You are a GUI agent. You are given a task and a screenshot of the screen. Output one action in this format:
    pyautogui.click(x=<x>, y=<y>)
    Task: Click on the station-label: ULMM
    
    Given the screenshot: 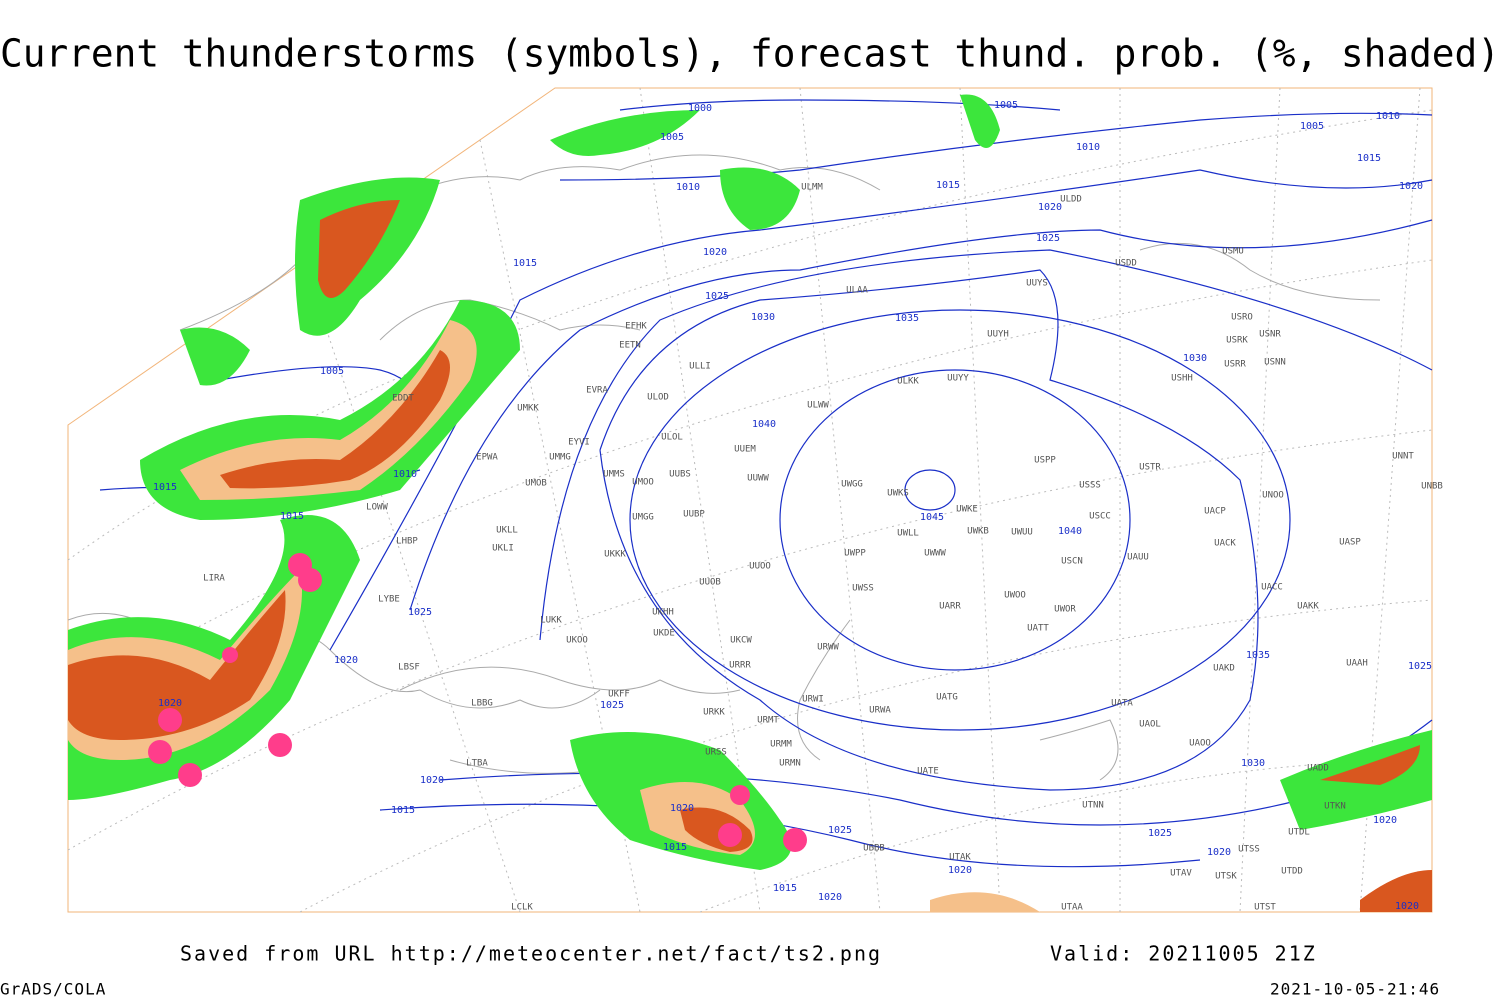 What is the action you would take?
    pyautogui.click(x=812, y=188)
    